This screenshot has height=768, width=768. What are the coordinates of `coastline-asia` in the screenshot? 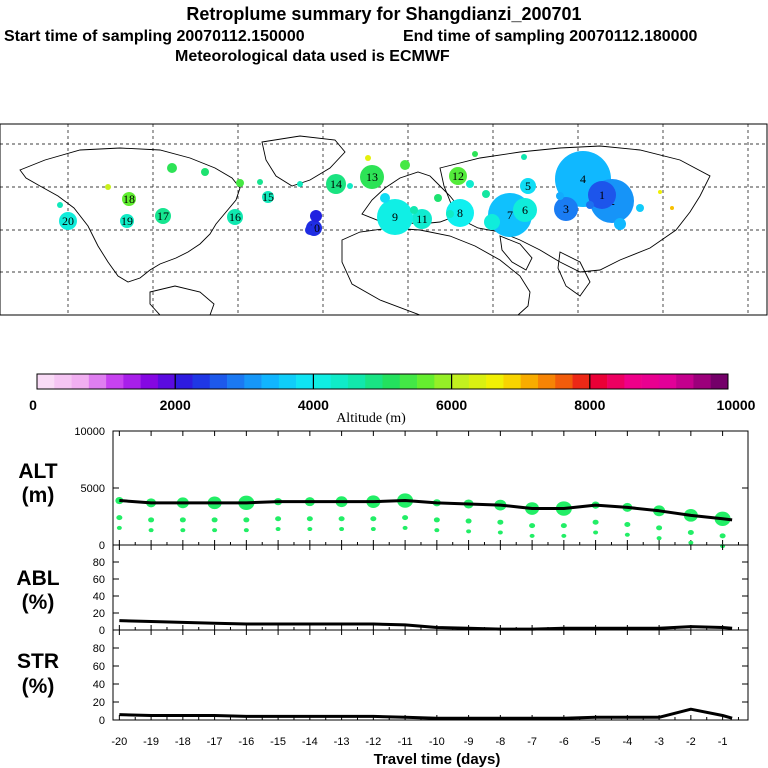 It's located at (575, 209).